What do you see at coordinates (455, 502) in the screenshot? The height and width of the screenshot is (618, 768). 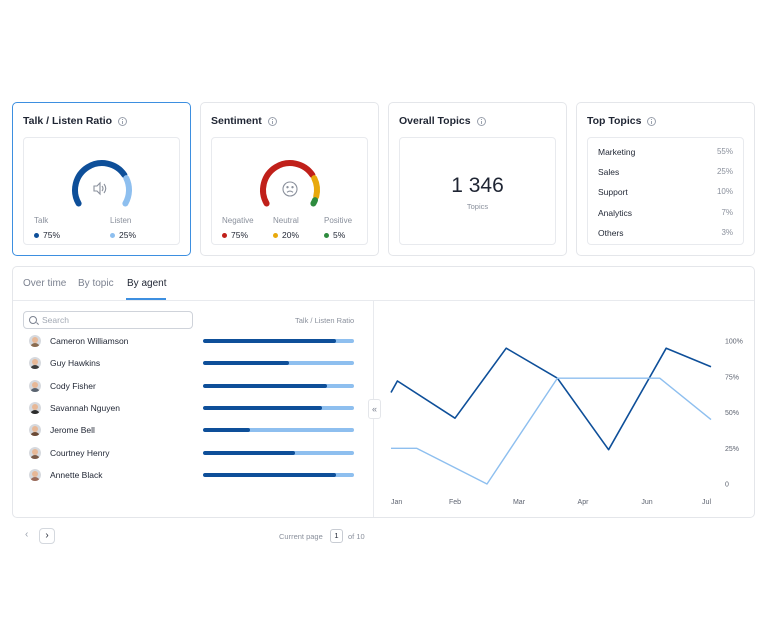 I see `x-tick-label: Feb` at bounding box center [455, 502].